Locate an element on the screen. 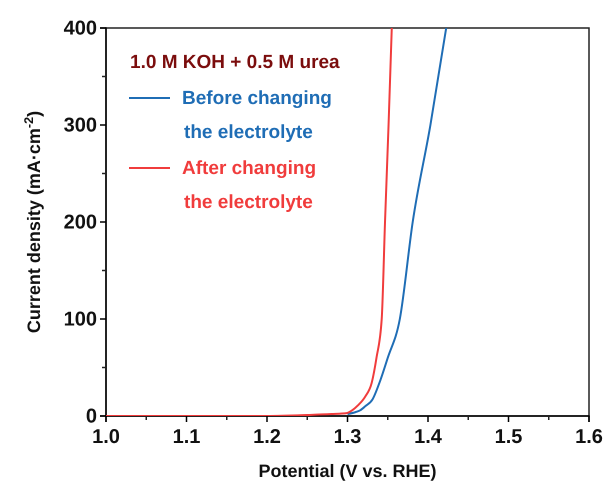 The width and height of the screenshot is (609, 491). legend-label: After changing the electrolyte is located at coordinates (249, 185).